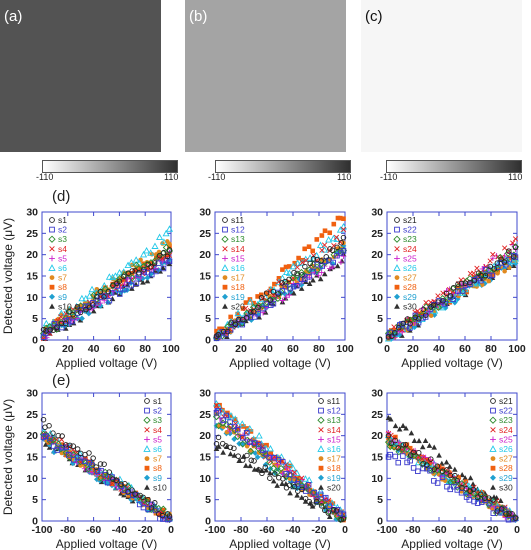 This screenshot has height=550, width=531. I want to click on y-tick-label: 30, so click(205, 213).